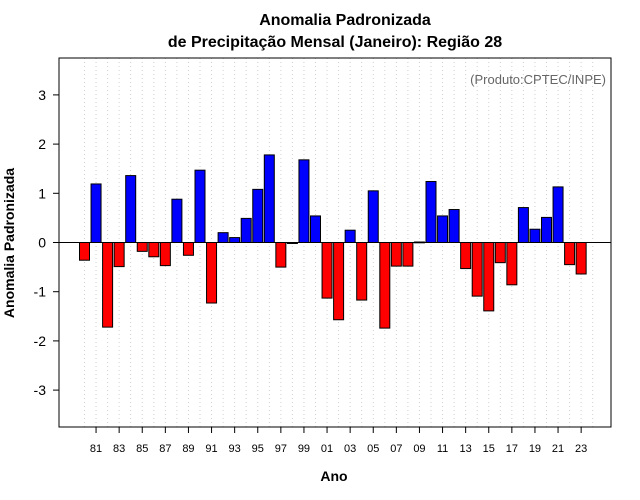 This screenshot has width=640, height=500. Describe the element at coordinates (42, 95) in the screenshot. I see `y-tick-label: 3` at that location.